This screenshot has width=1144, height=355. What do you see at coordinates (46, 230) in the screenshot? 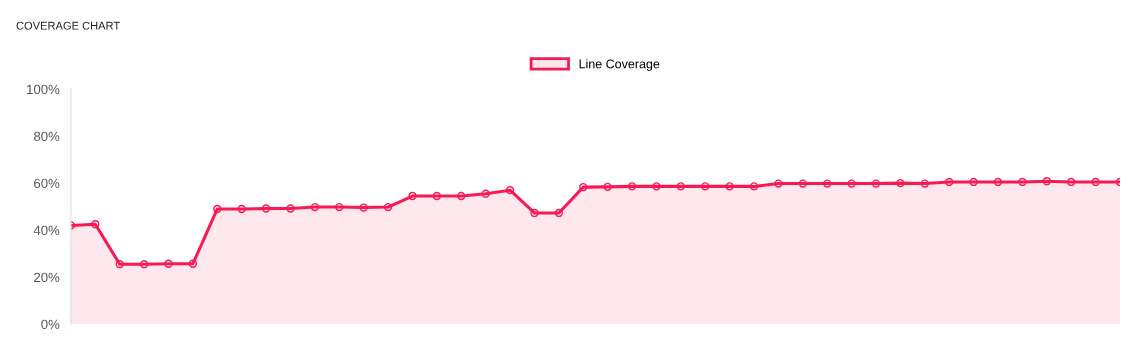
I see `y-tick-label: 40%` at bounding box center [46, 230].